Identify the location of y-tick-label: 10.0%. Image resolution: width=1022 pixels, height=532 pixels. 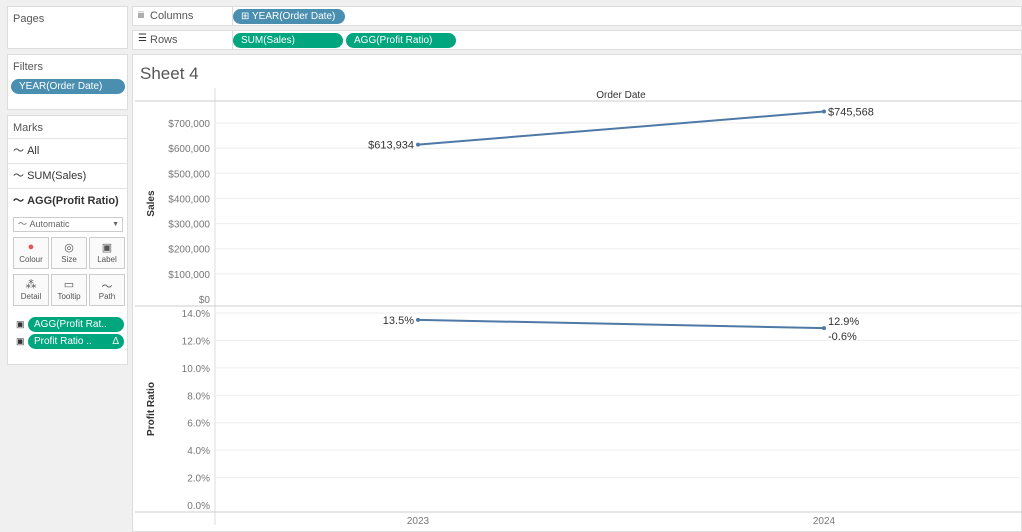
(196, 369).